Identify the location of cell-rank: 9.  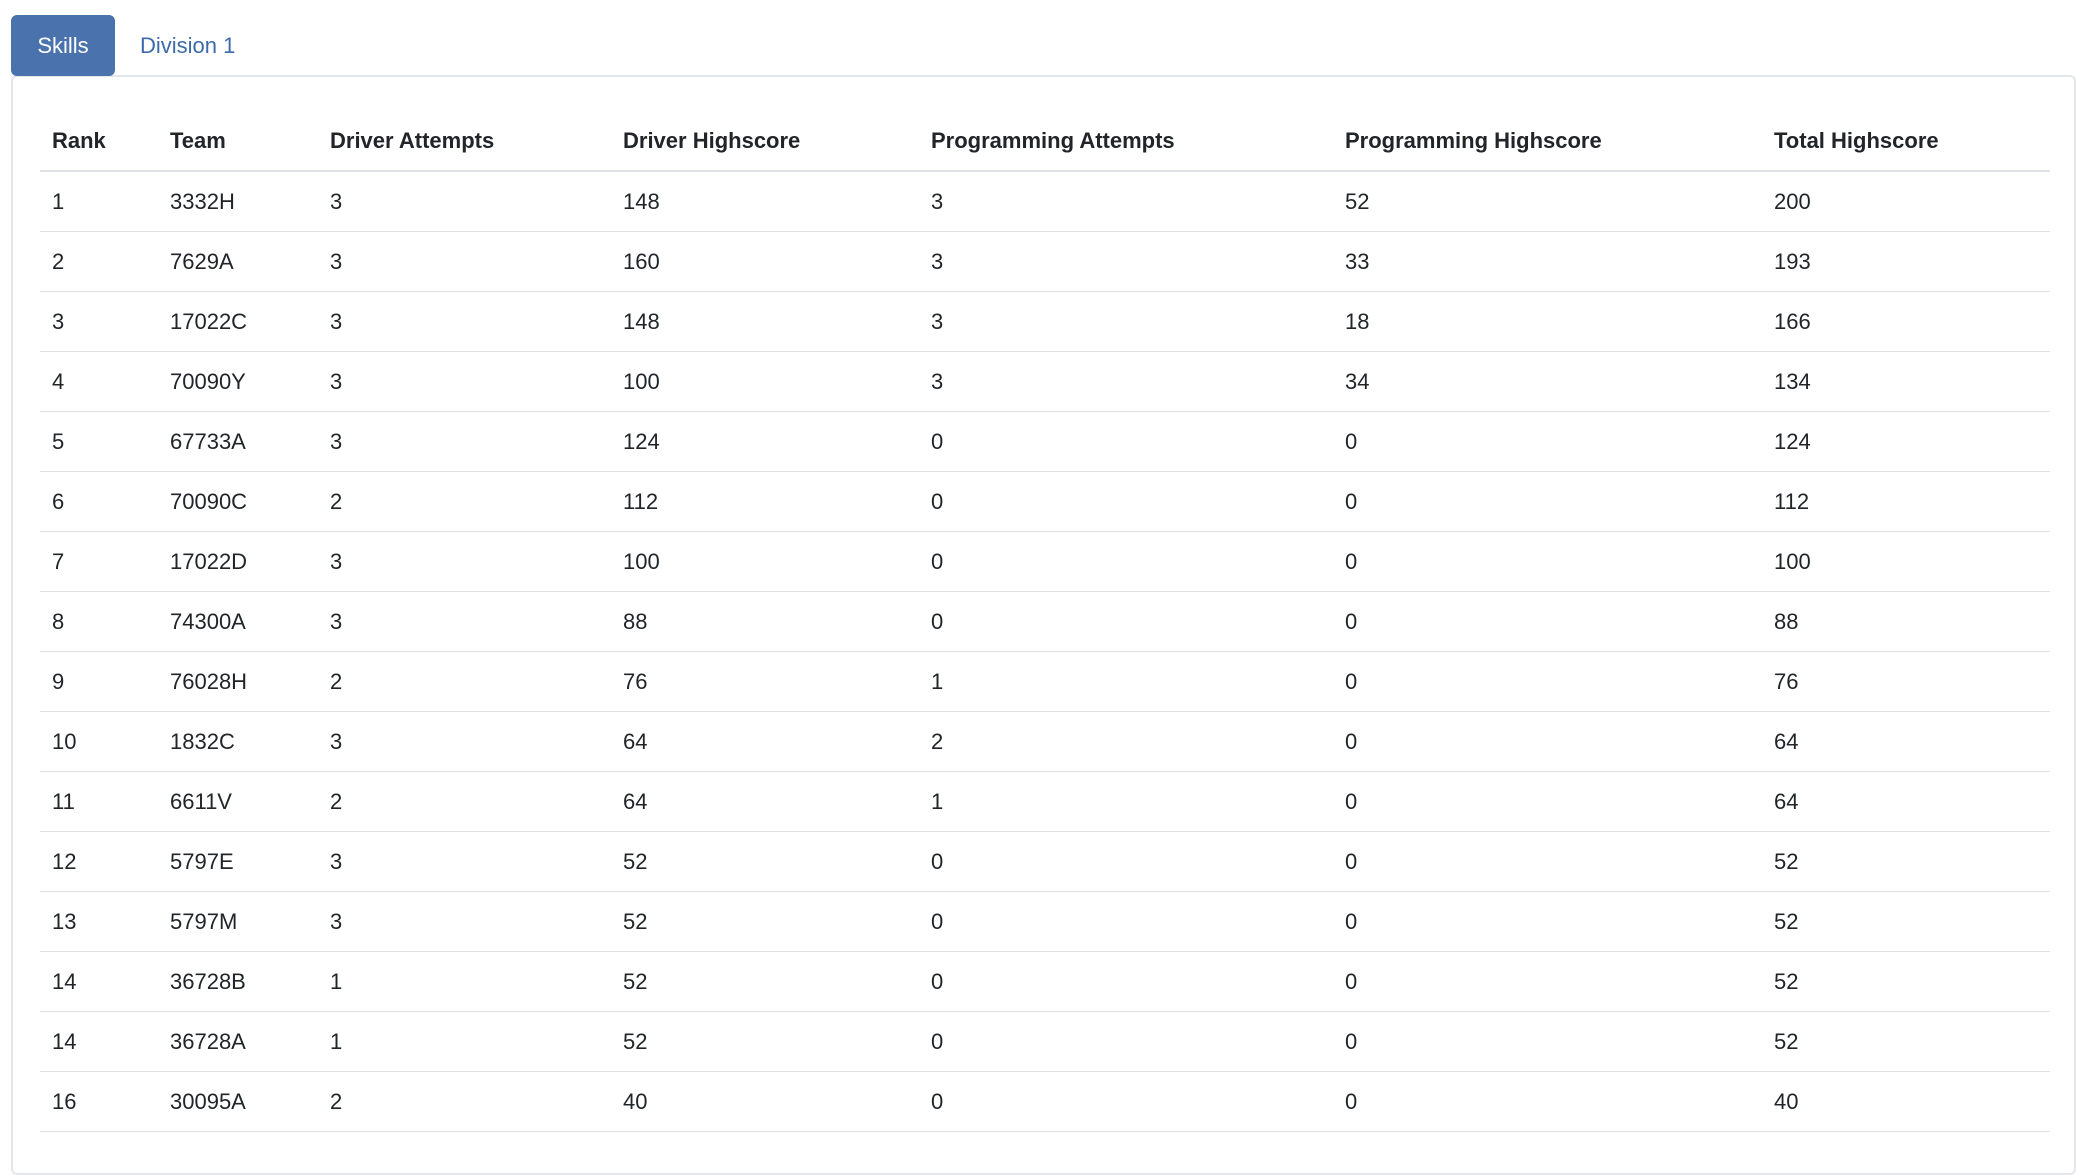
(99, 681).